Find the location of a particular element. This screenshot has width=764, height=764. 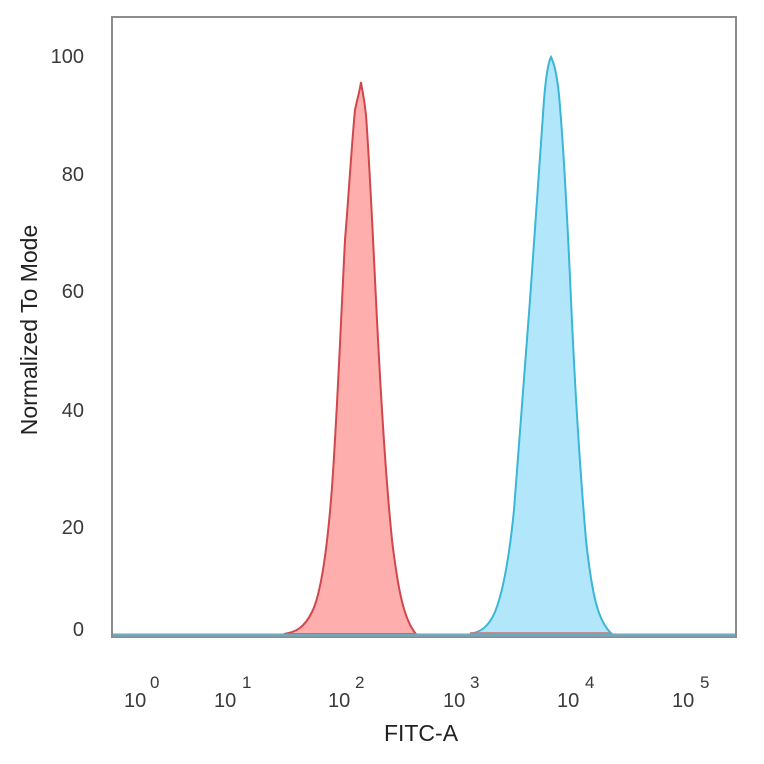

x-axis-ticks: 10 0 10 1 10 2 10 3 10 4 10 5 is located at coordinates (416, 692).